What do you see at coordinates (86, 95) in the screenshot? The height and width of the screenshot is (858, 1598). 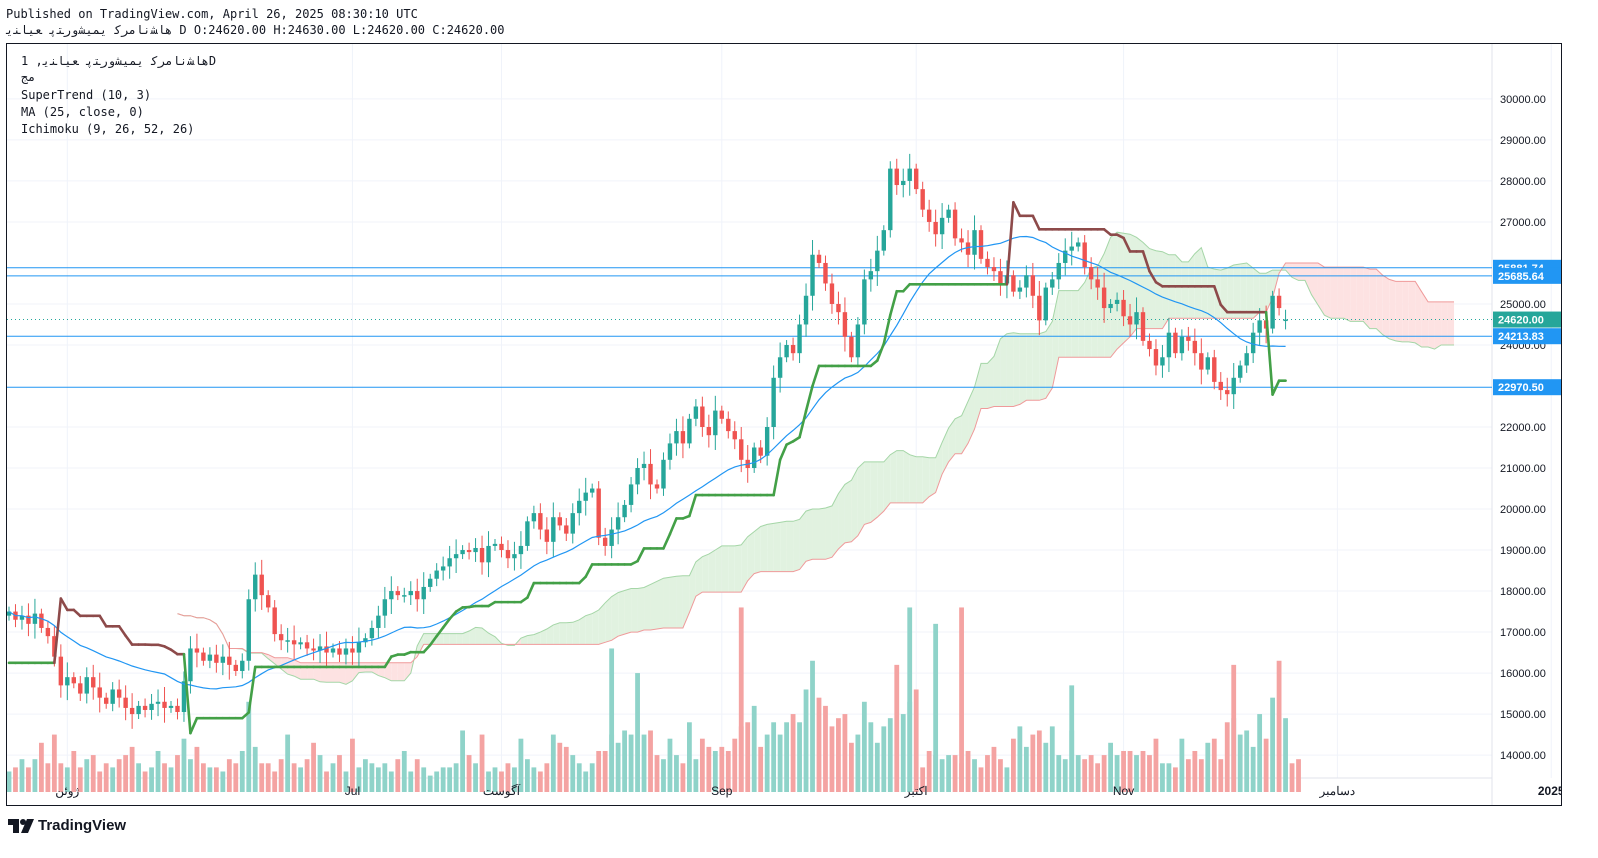 I see `legend-supertrend: SuperTrend (10, 3)` at bounding box center [86, 95].